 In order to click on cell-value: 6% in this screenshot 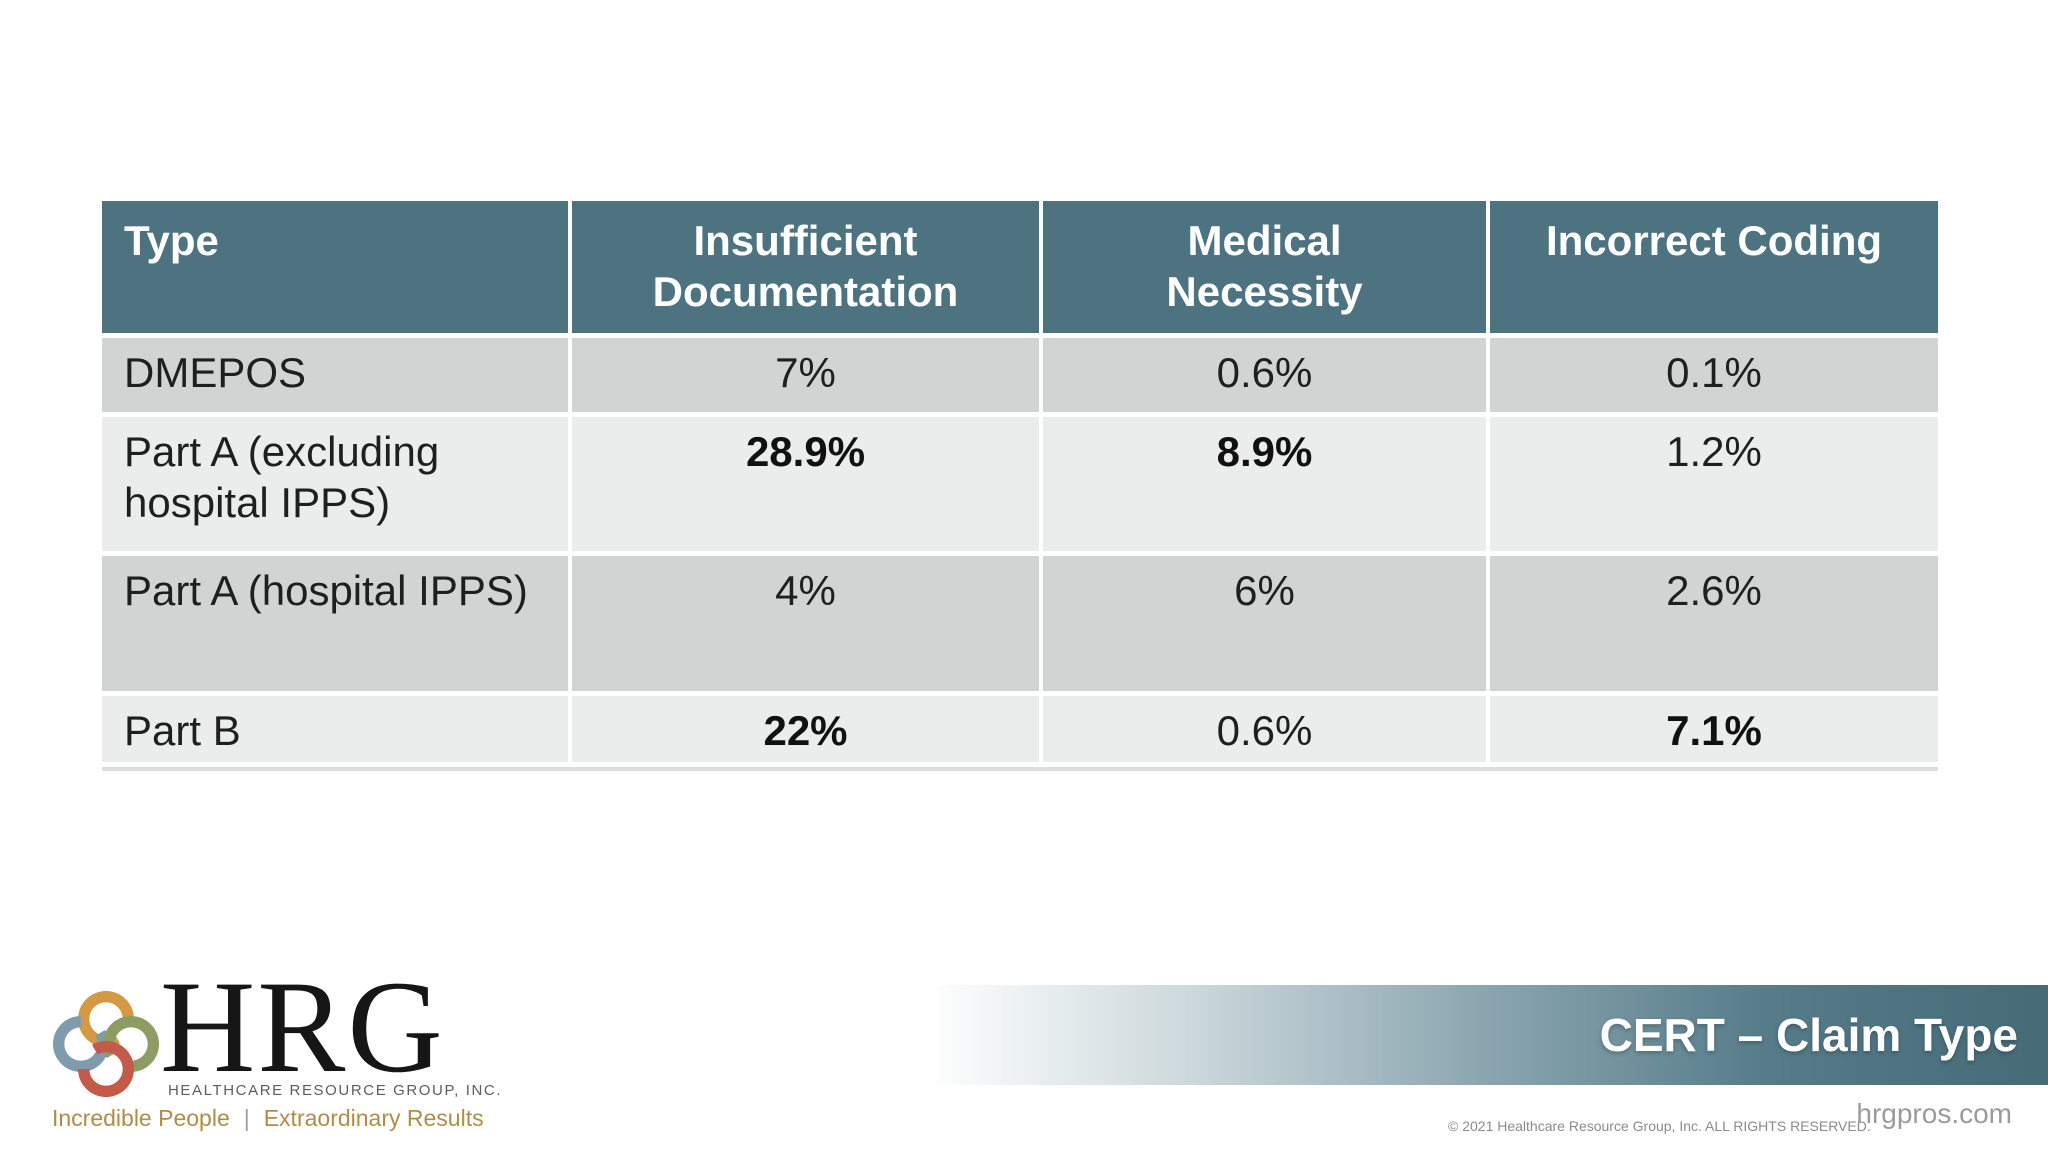, I will do `click(1264, 623)`.